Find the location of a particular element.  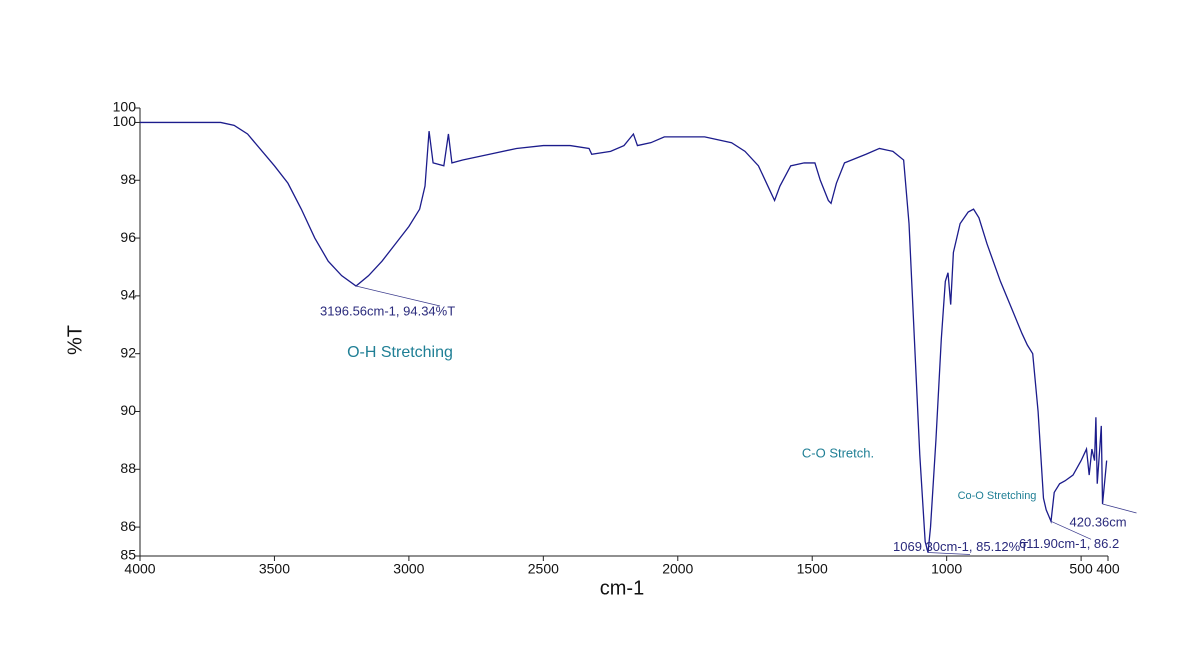

region-label: O-H Stretching is located at coordinates (400, 352).